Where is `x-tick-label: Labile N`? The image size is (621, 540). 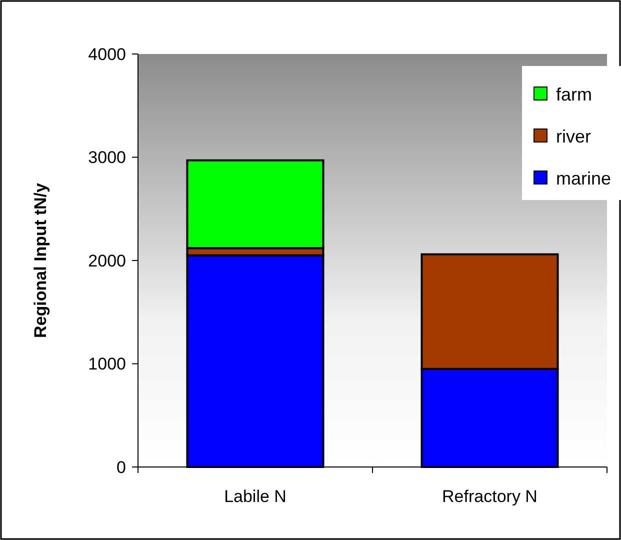
x-tick-label: Labile N is located at coordinates (255, 496).